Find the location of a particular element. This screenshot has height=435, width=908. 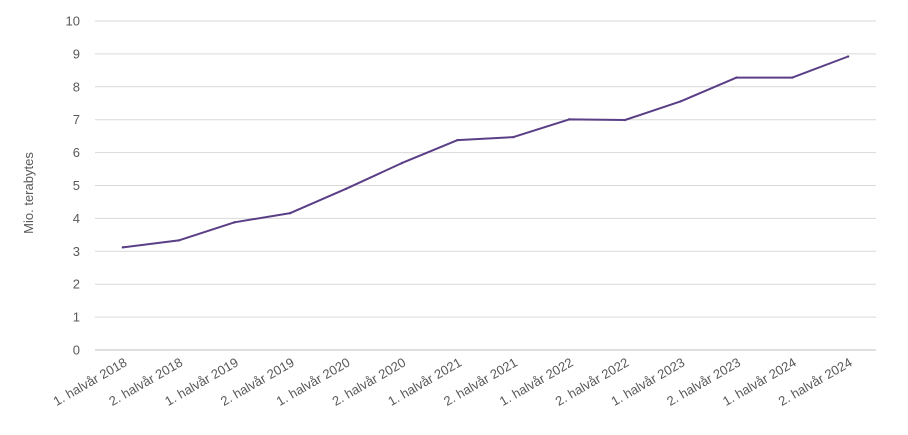

y-tick-label: 1 is located at coordinates (76, 317).